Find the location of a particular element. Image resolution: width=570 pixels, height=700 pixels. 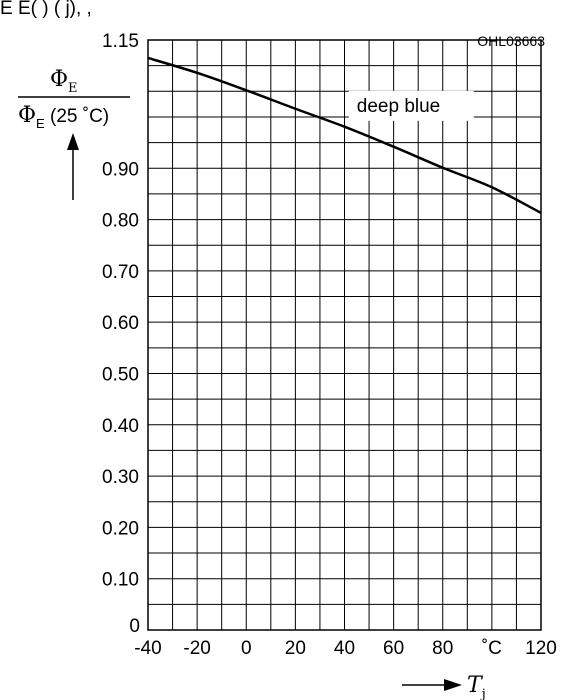

y-tick-label: 0.60 is located at coordinates (120, 323).